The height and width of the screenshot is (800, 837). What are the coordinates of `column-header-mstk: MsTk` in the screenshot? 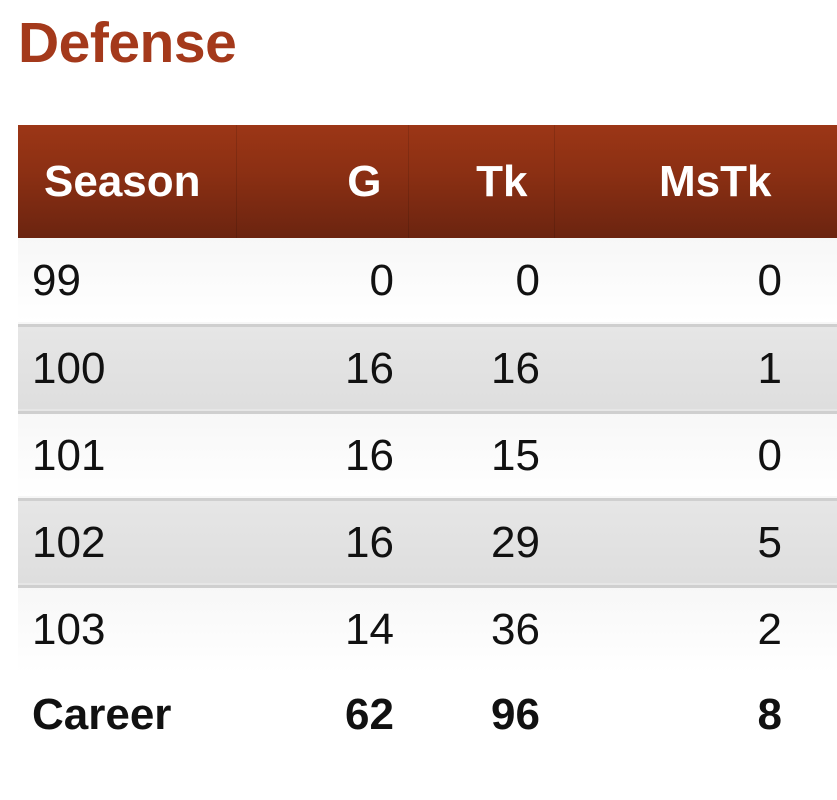 It's located at (695, 181).